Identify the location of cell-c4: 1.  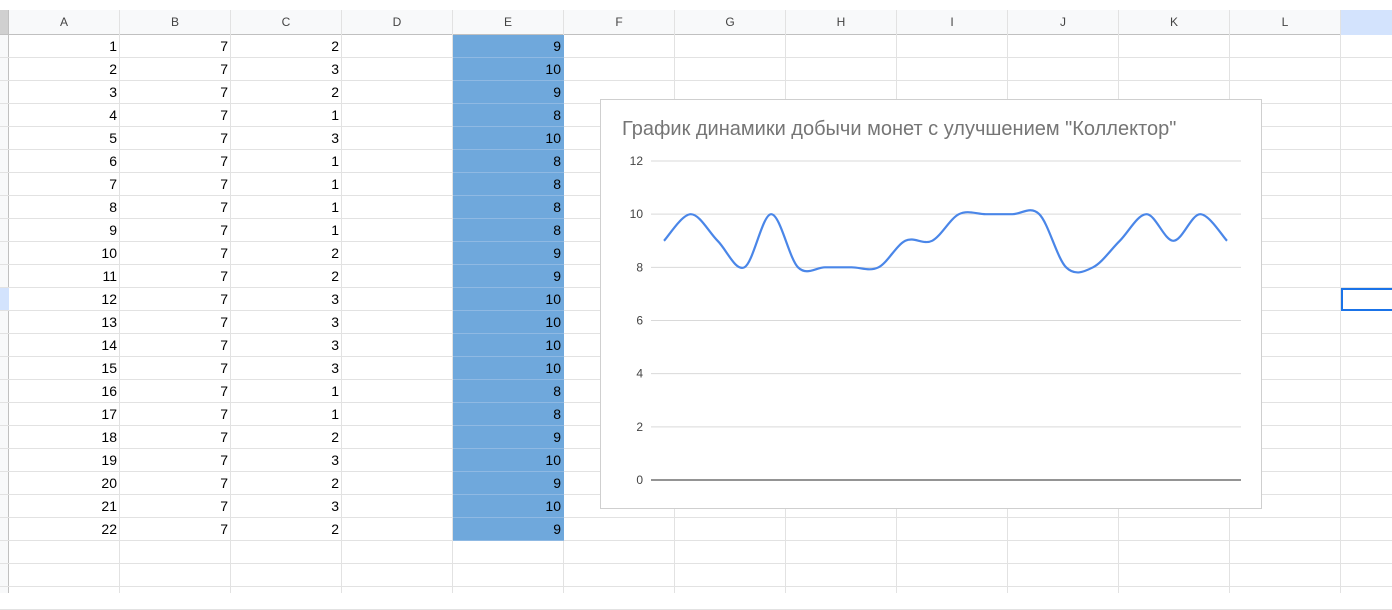
(335, 115).